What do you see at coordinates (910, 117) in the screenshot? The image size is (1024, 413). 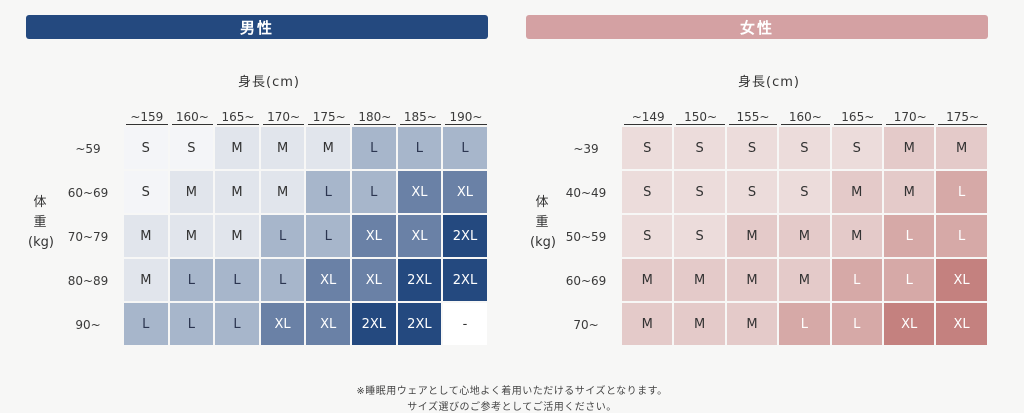 I see `women-col-head: 170~` at bounding box center [910, 117].